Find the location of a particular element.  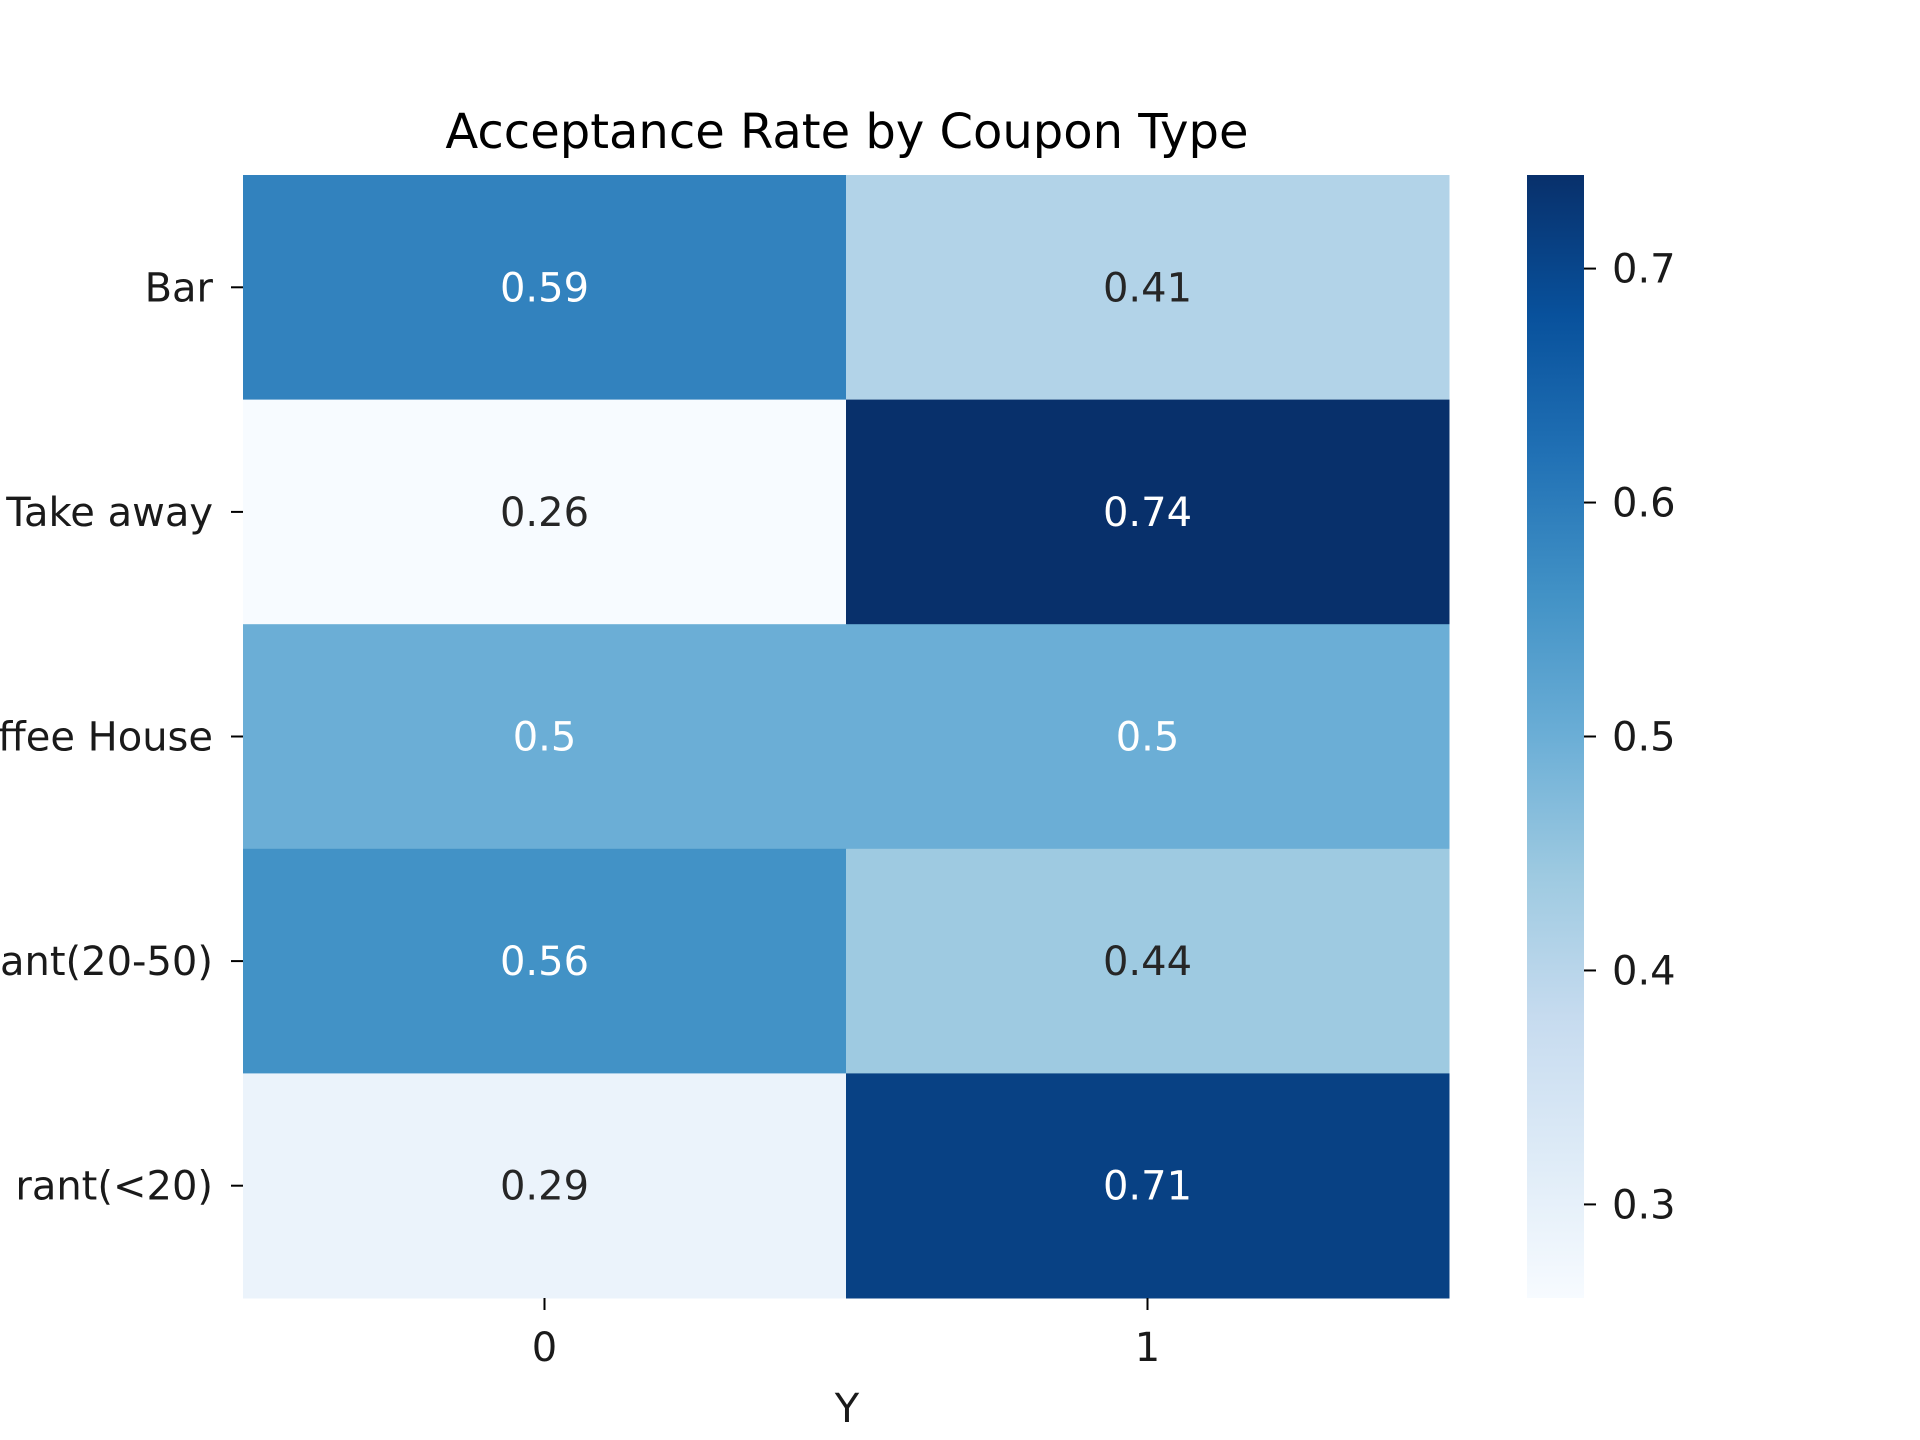

cell-value-label: 0.74 is located at coordinates (1147, 513).